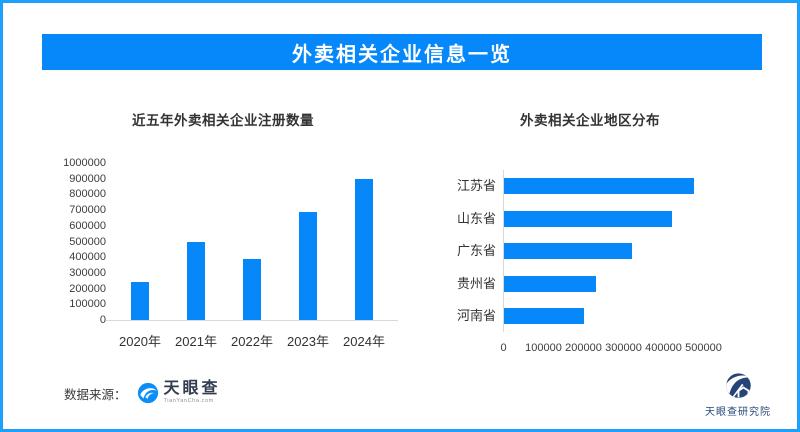  Describe the element at coordinates (192, 389) in the screenshot. I see `tianyancha-name: 天眼查` at that location.